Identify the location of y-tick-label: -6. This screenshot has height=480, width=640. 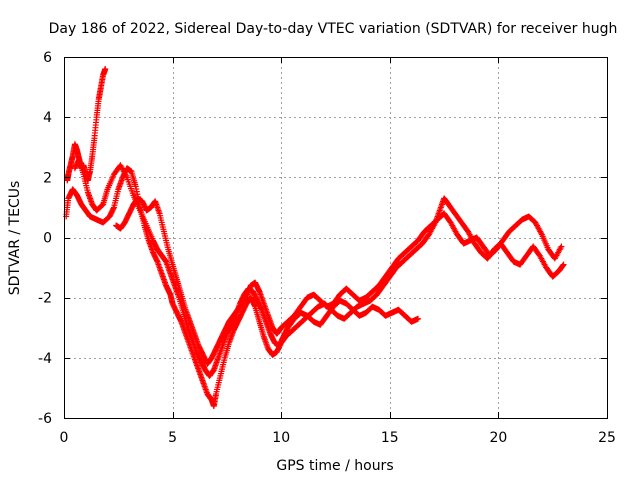
(45, 419).